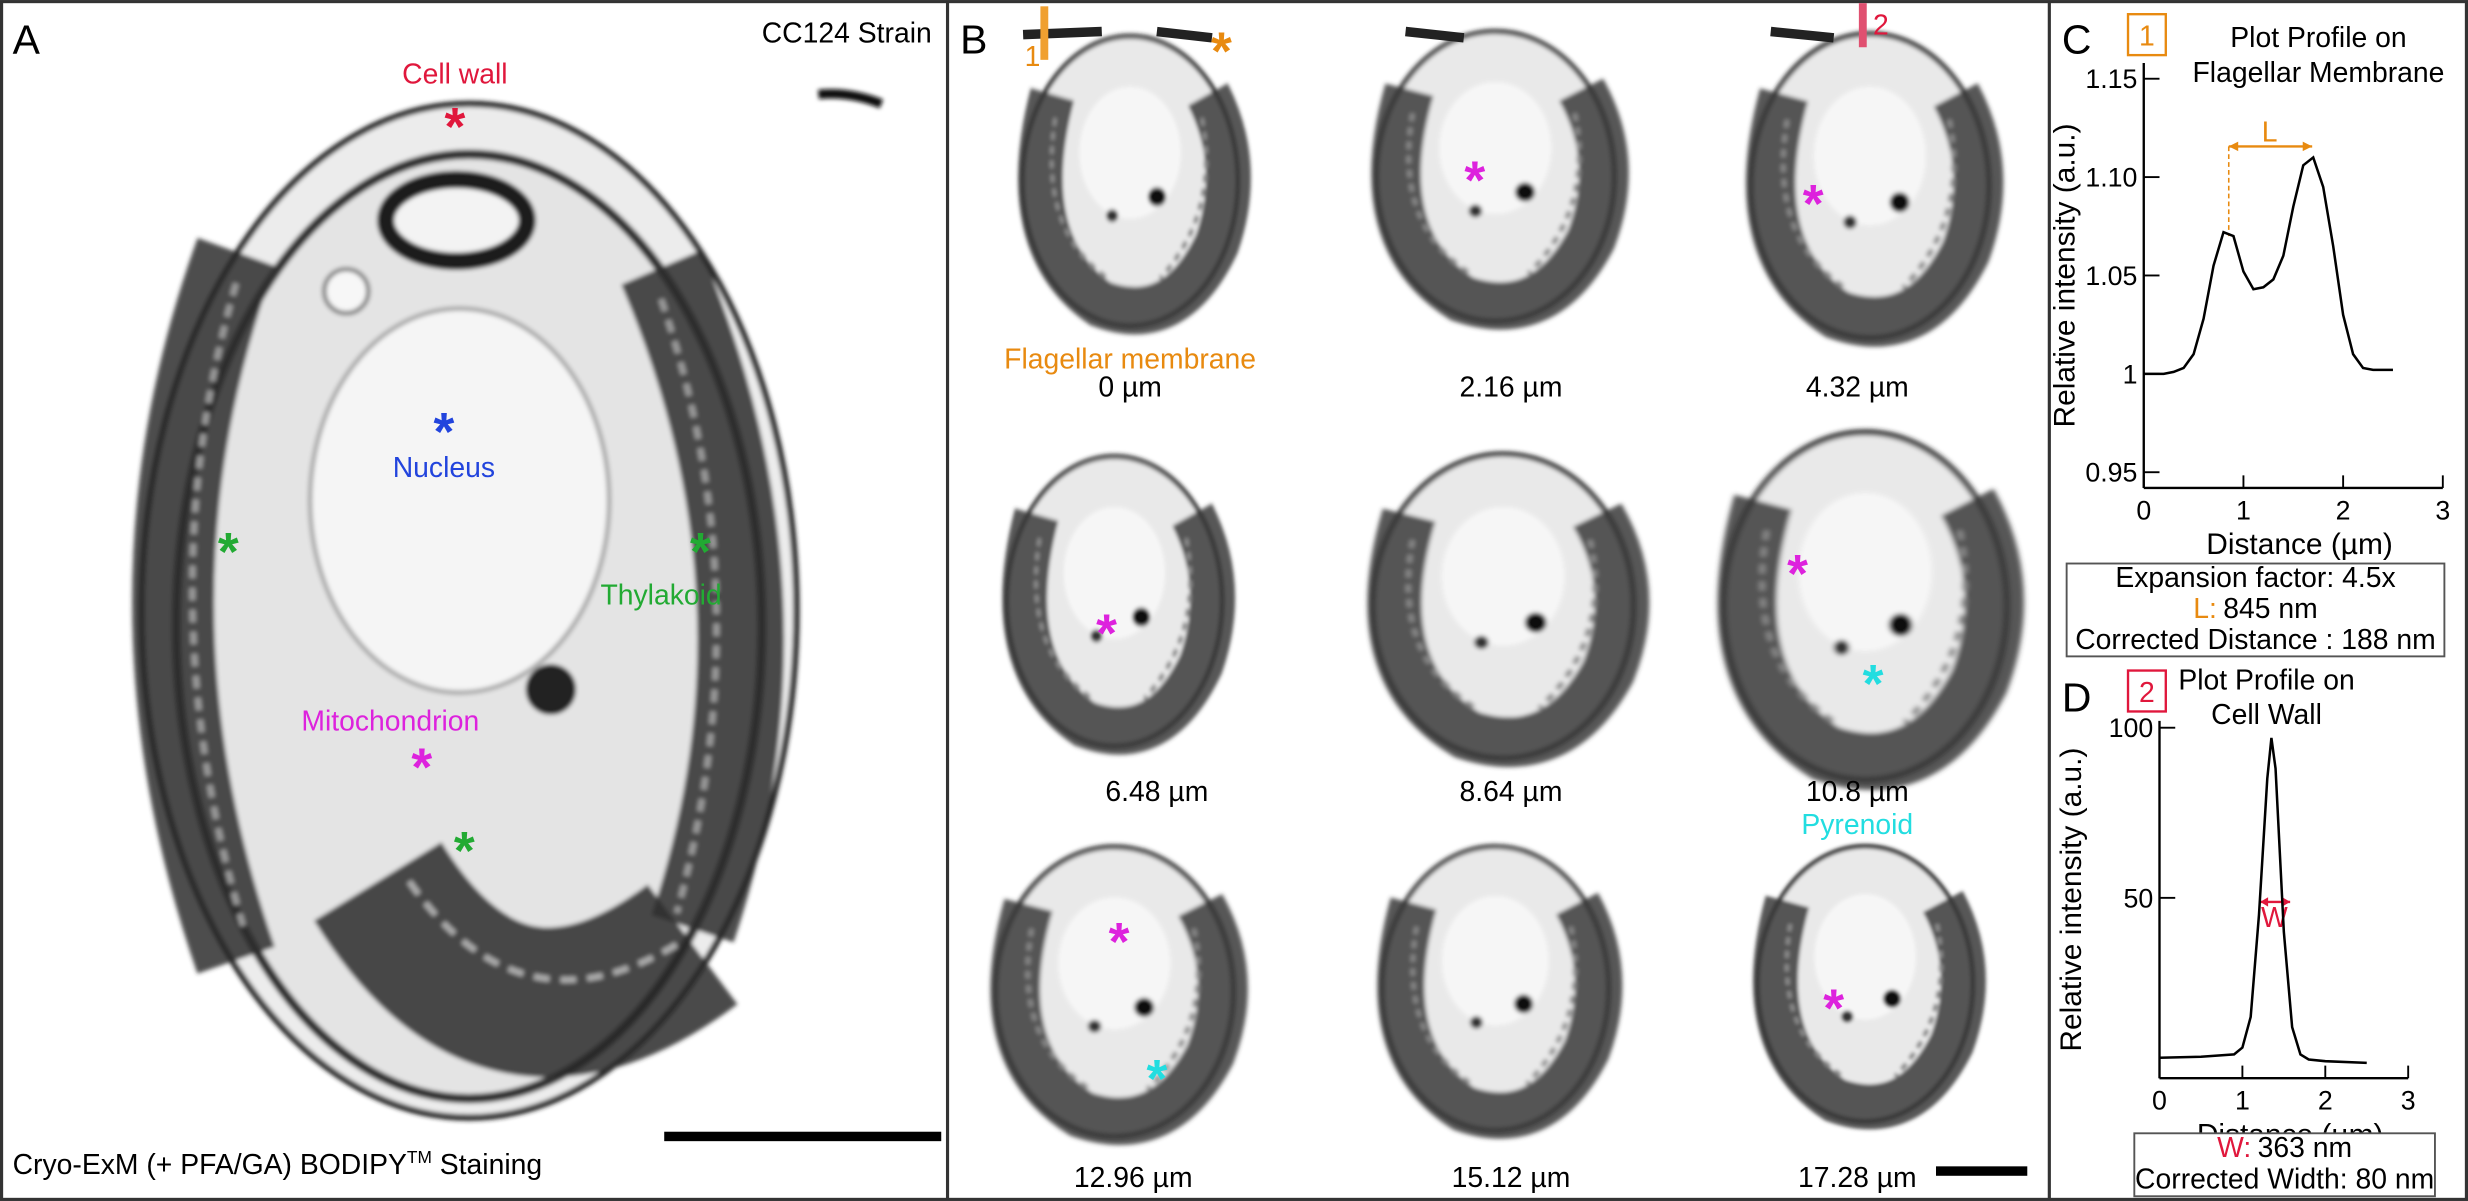 Image resolution: width=2468 pixels, height=1201 pixels. I want to click on caption-text: Staining, so click(491, 1165).